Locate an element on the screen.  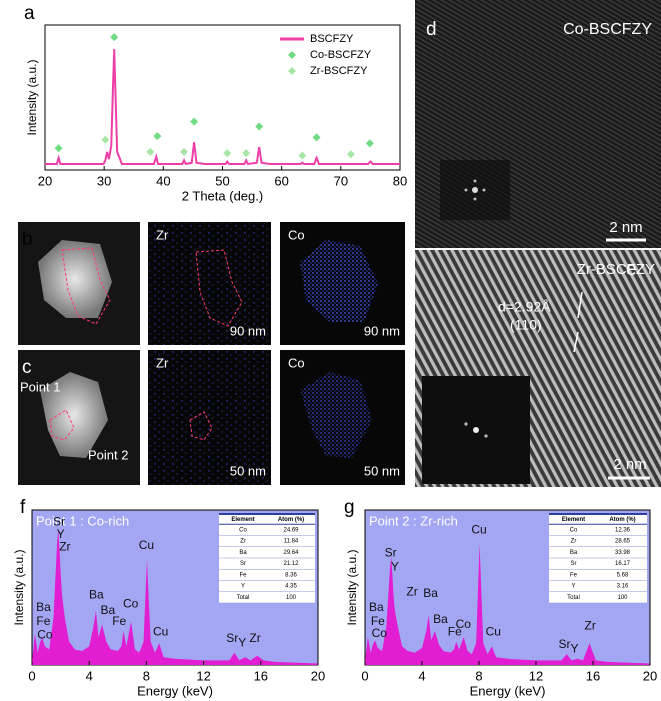
x-tick-label: 70 is located at coordinates (341, 180).